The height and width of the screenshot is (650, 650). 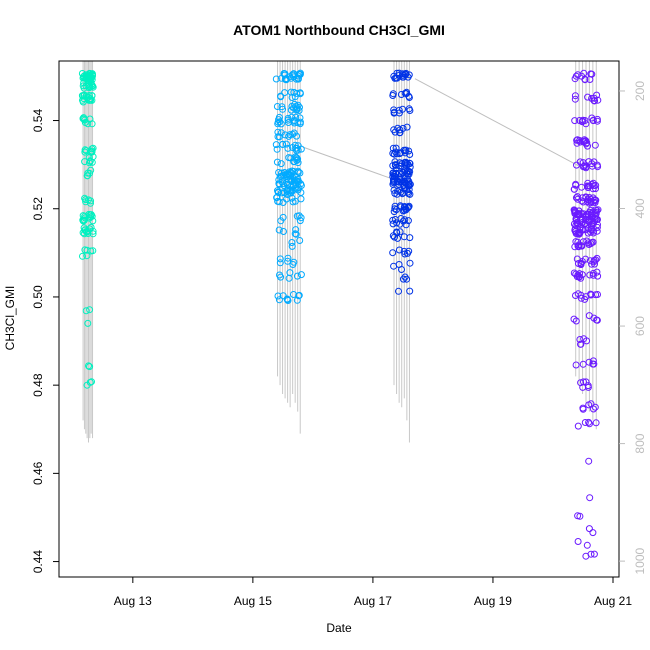 What do you see at coordinates (38, 562) in the screenshot?
I see `y-tick-label: 0.44` at bounding box center [38, 562].